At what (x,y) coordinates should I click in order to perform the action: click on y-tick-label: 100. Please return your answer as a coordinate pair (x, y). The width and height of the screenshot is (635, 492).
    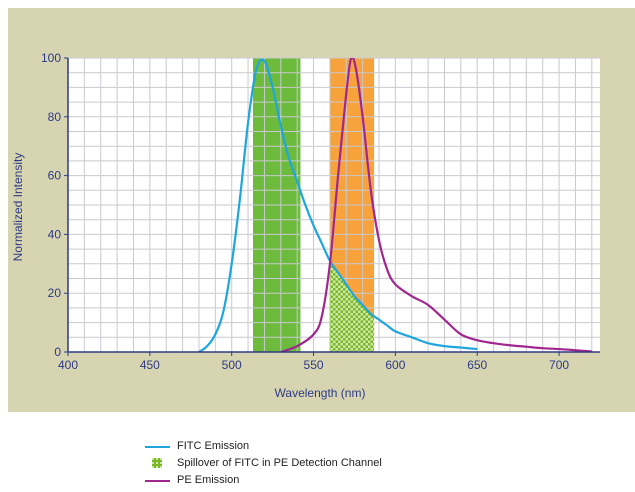
    Looking at the image, I should click on (51, 58).